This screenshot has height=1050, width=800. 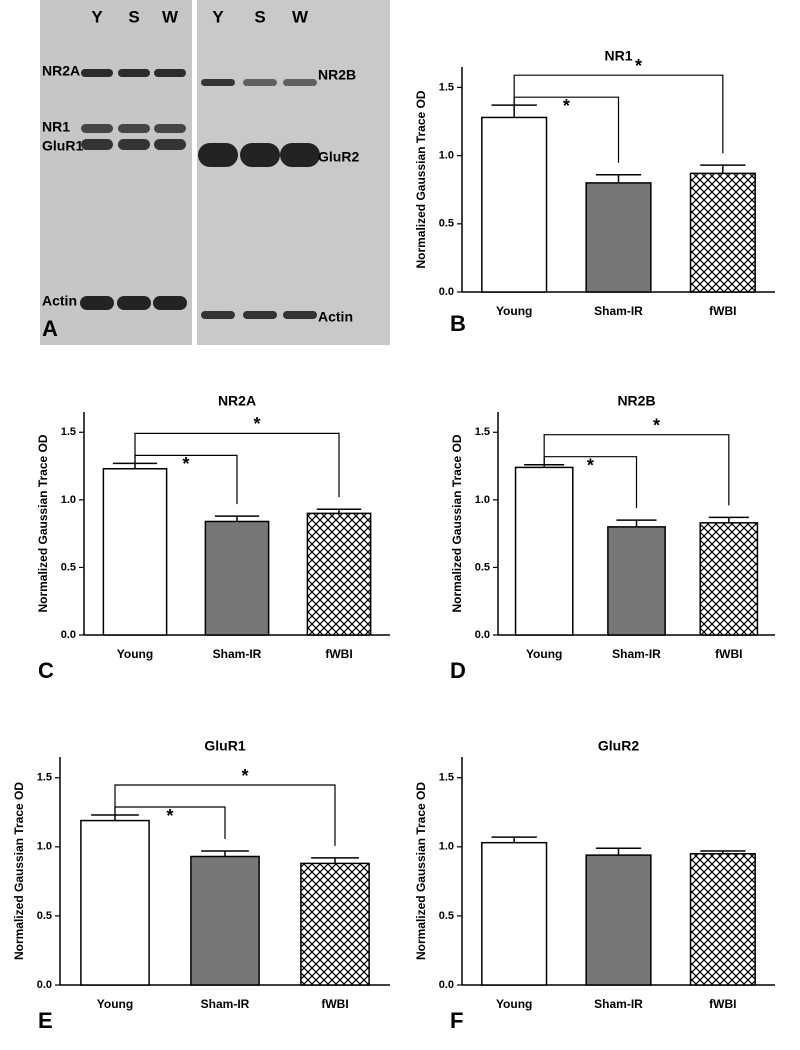 I want to click on chart-title: NR2B, so click(x=636, y=401).